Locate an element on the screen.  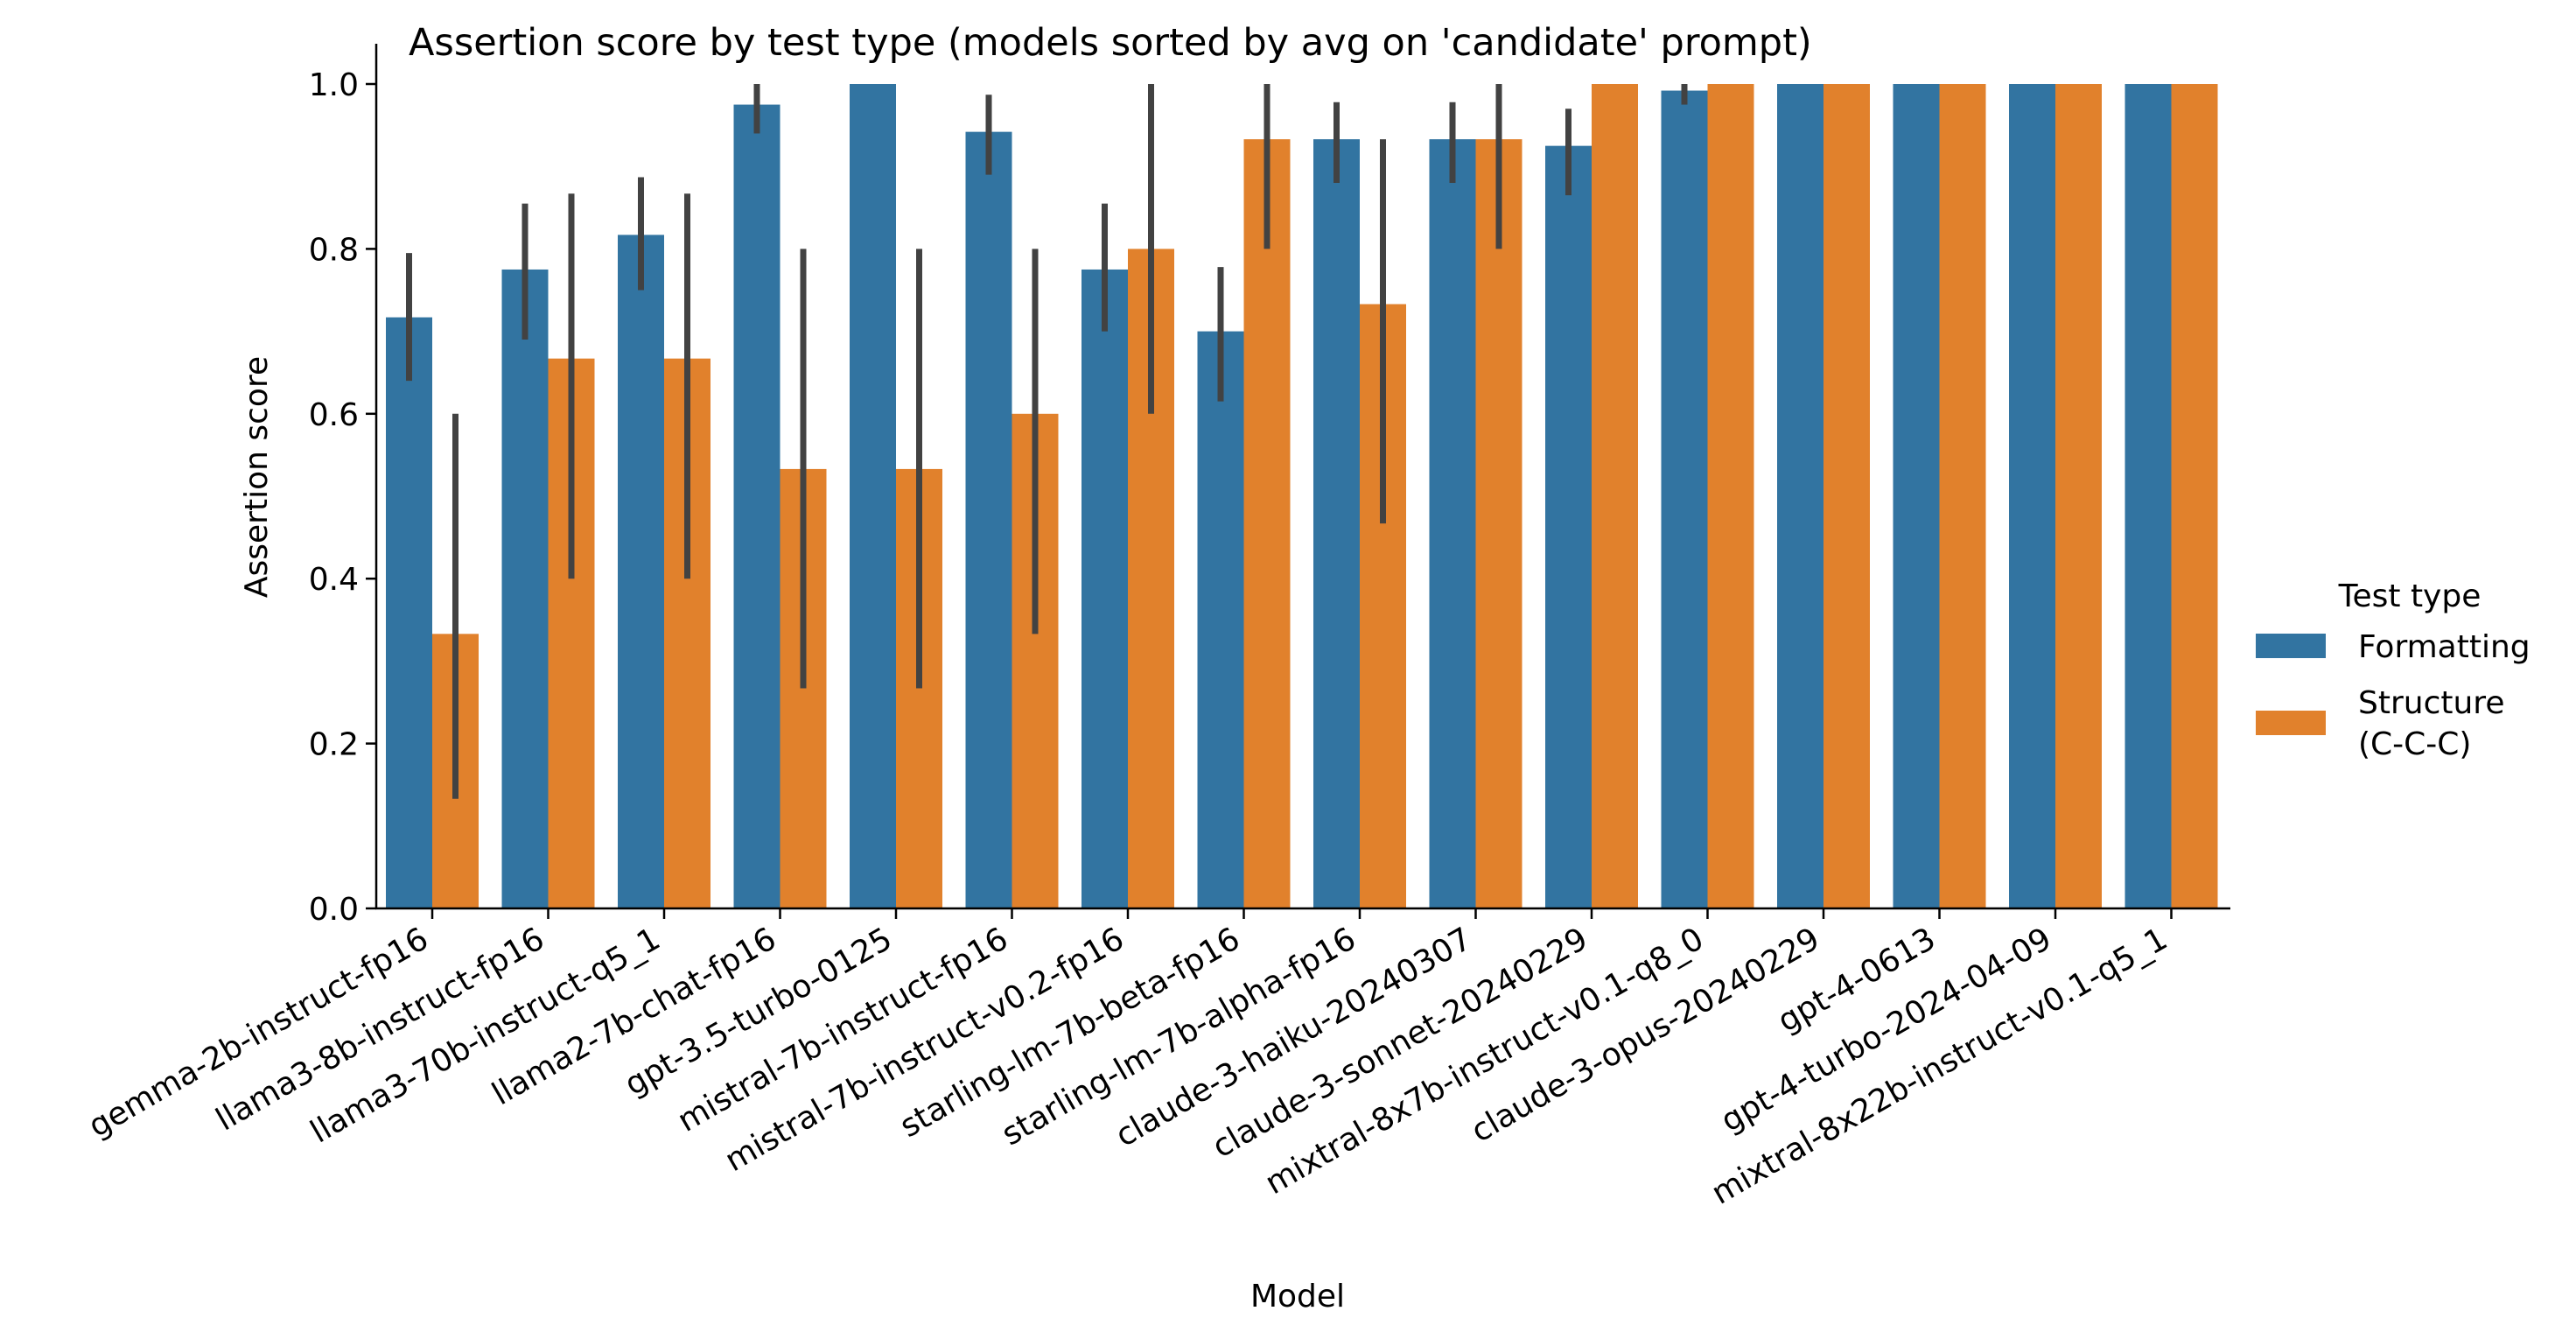
y-tick-label: 1.0 is located at coordinates (334, 85).